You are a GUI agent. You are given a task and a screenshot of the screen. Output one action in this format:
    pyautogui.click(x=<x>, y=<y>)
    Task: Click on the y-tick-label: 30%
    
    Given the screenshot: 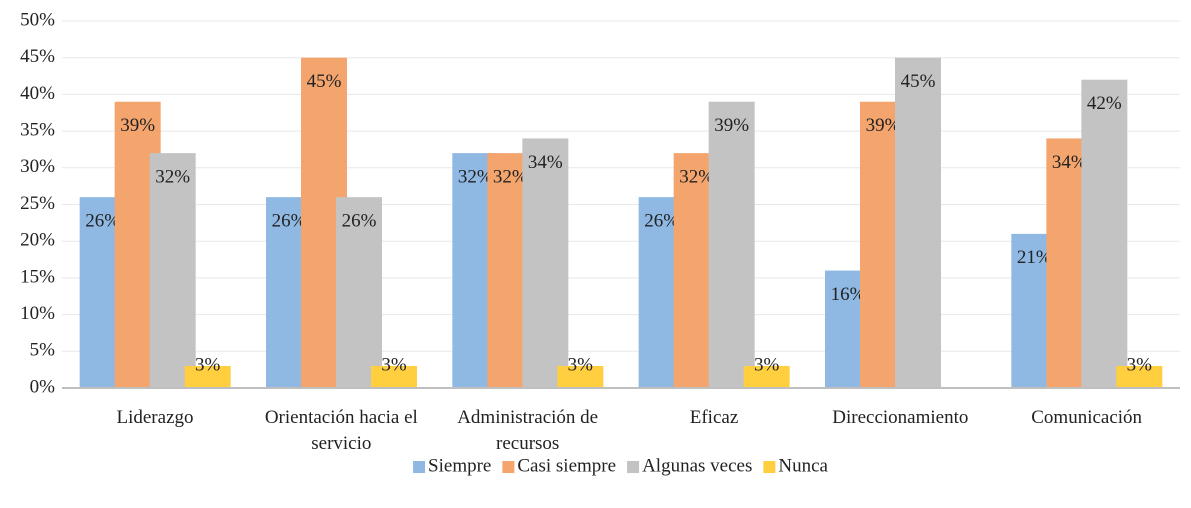 What is the action you would take?
    pyautogui.click(x=37, y=166)
    